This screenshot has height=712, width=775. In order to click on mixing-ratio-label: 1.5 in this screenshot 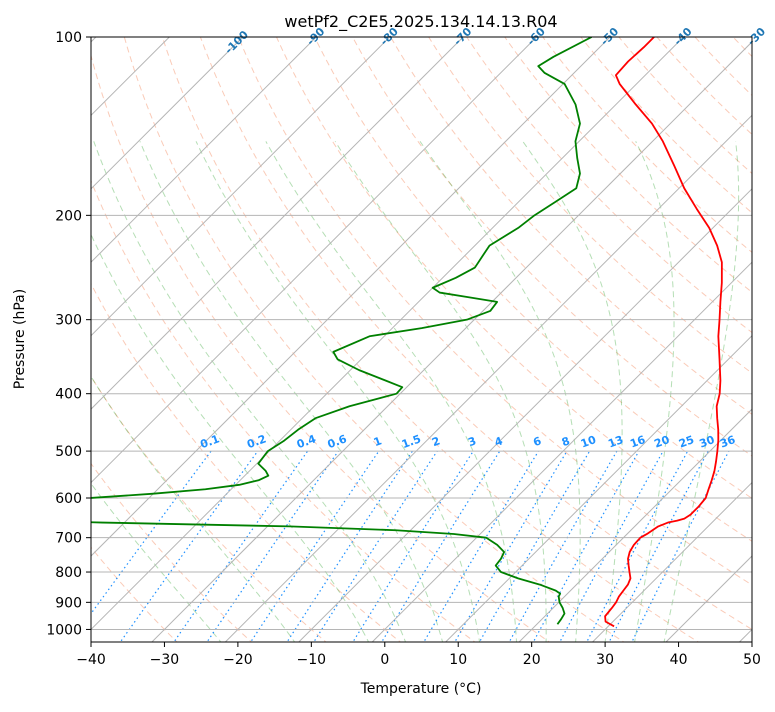, I will do `click(411, 441)`.